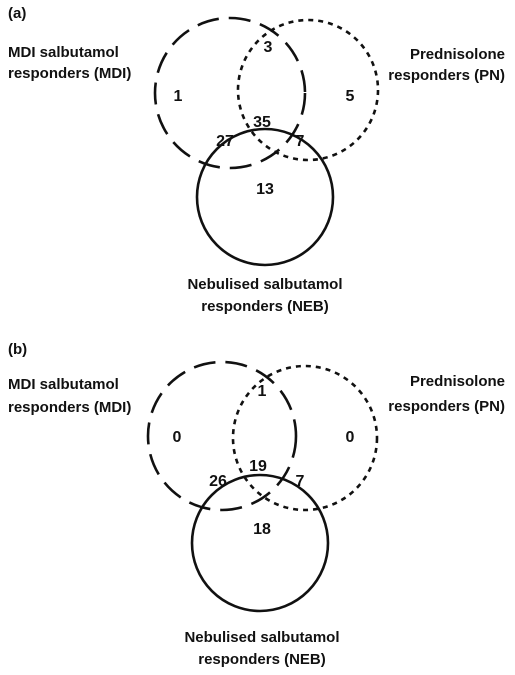  I want to click on region-count: 5, so click(350, 96).